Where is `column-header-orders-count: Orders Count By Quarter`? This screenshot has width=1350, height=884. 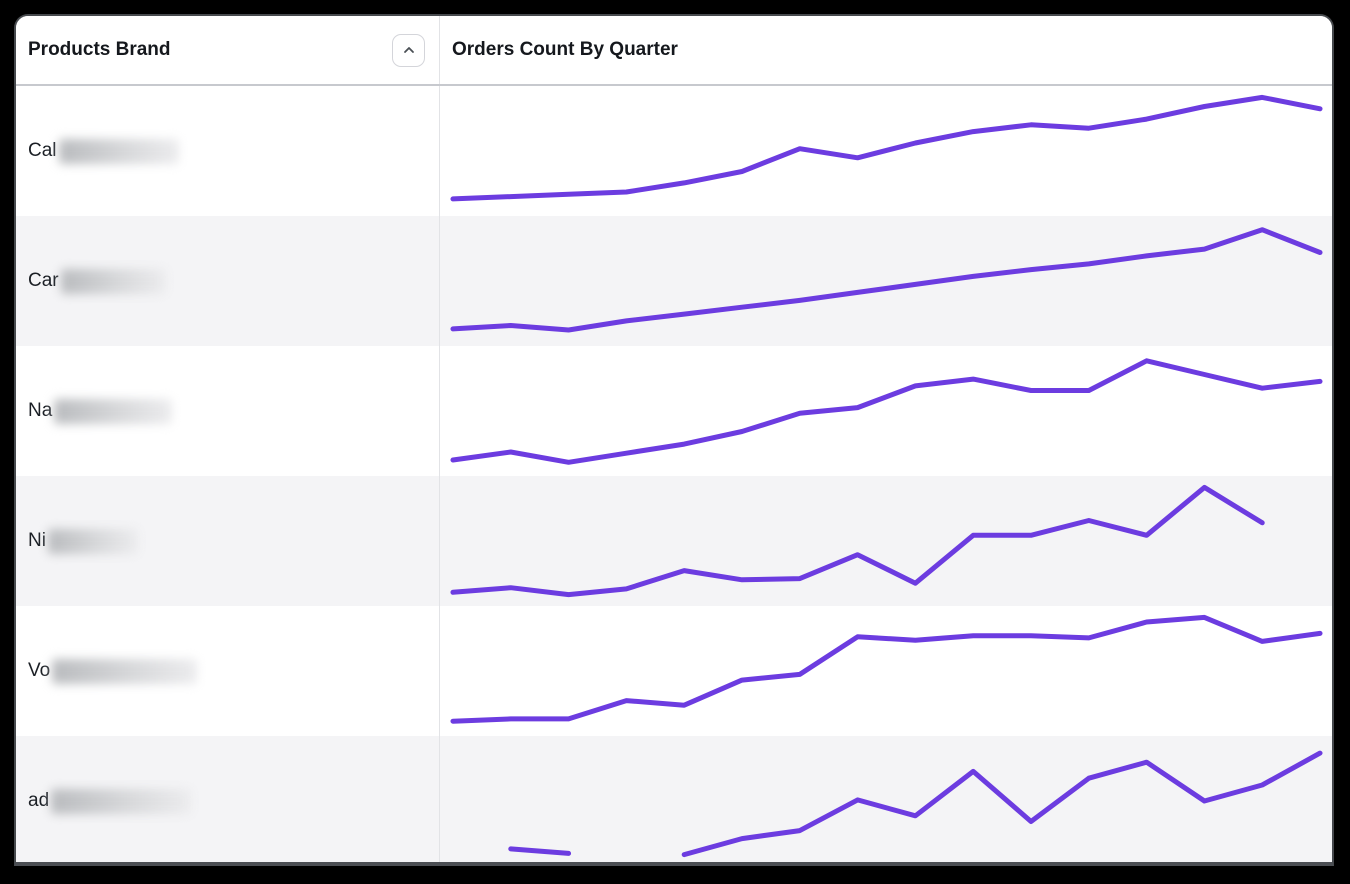
column-header-orders-count: Orders Count By Quarter is located at coordinates (886, 50).